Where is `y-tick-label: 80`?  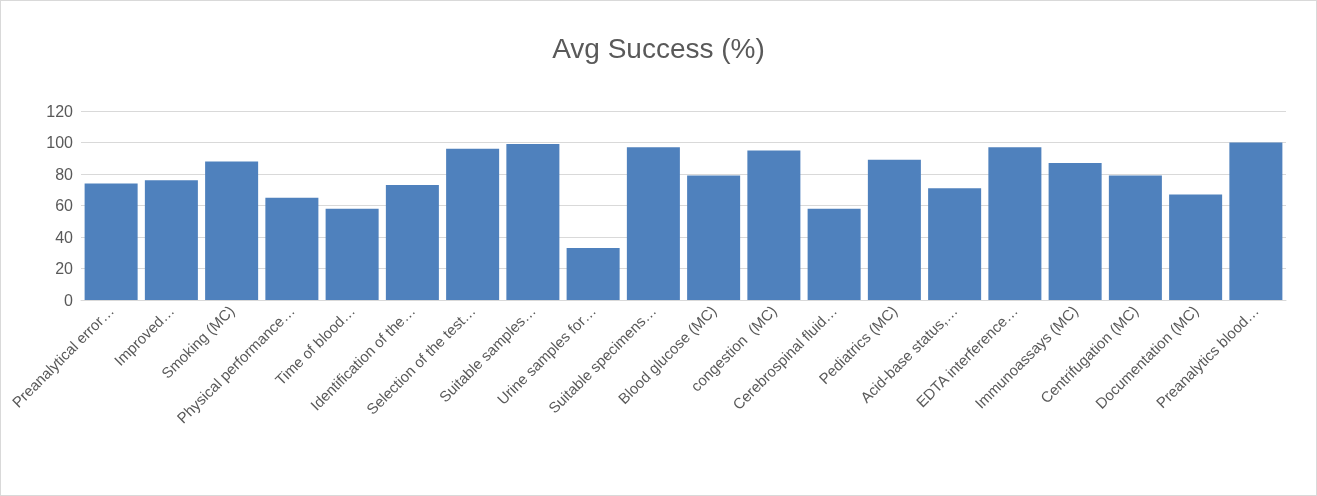
y-tick-label: 80 is located at coordinates (64, 174).